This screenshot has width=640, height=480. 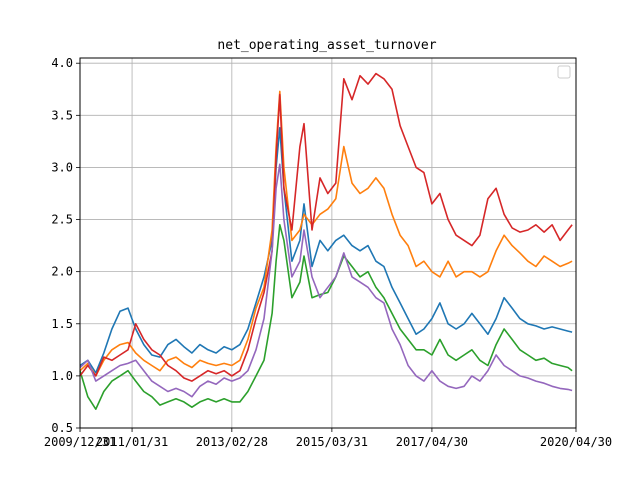 I want to click on y-axis: 0.5 1.0 1.5 2.0 2.5 3.0 3.5 4.0, so click(x=65, y=245).